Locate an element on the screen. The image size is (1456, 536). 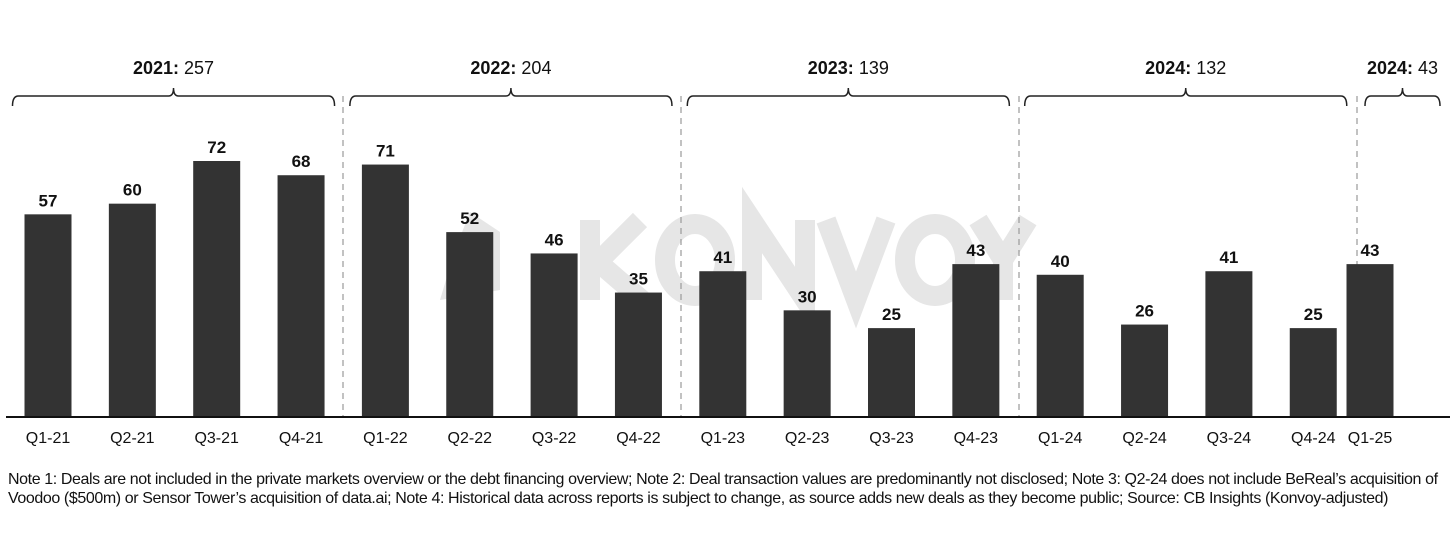
group-total-label: 2024: 43 is located at coordinates (1402, 68).